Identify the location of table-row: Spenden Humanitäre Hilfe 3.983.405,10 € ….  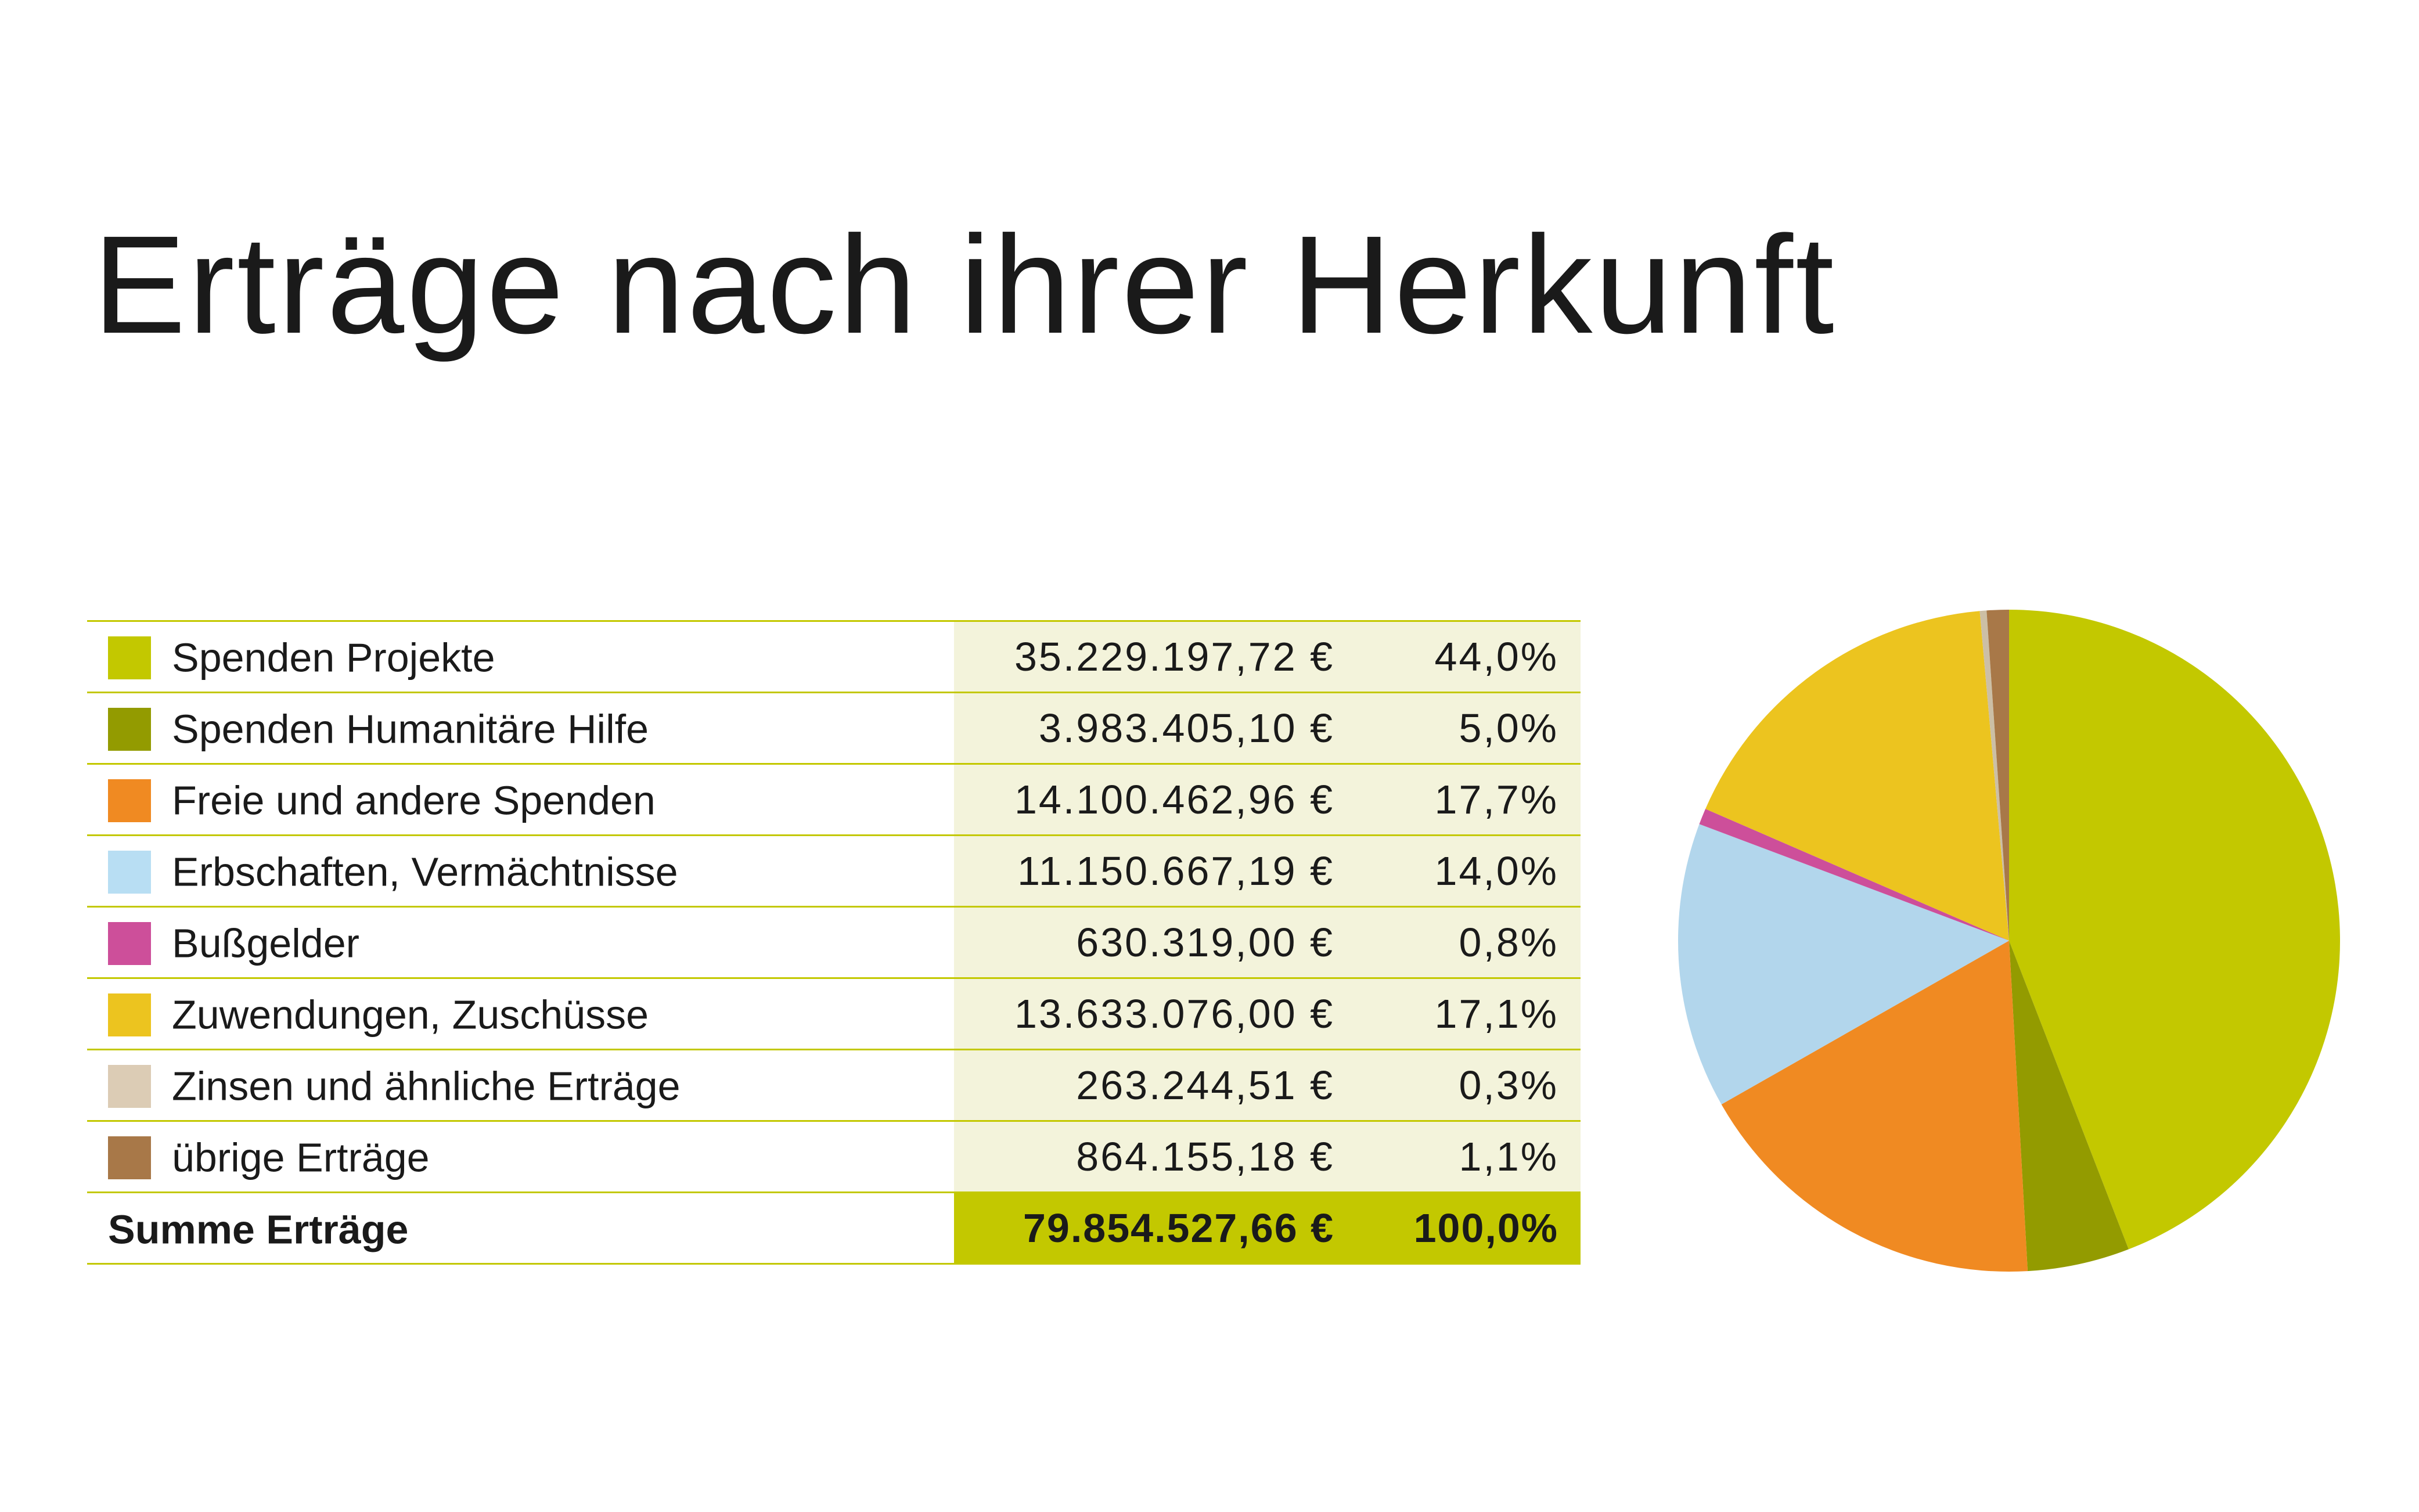
(834, 728).